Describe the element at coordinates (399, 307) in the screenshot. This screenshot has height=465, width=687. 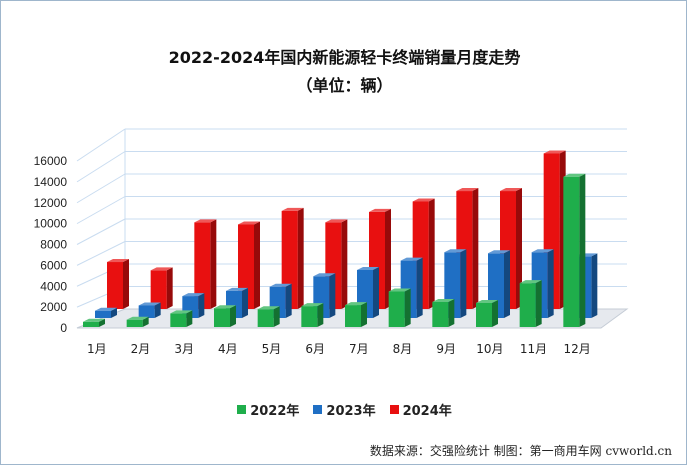
I see `bar-2022年-8月` at that location.